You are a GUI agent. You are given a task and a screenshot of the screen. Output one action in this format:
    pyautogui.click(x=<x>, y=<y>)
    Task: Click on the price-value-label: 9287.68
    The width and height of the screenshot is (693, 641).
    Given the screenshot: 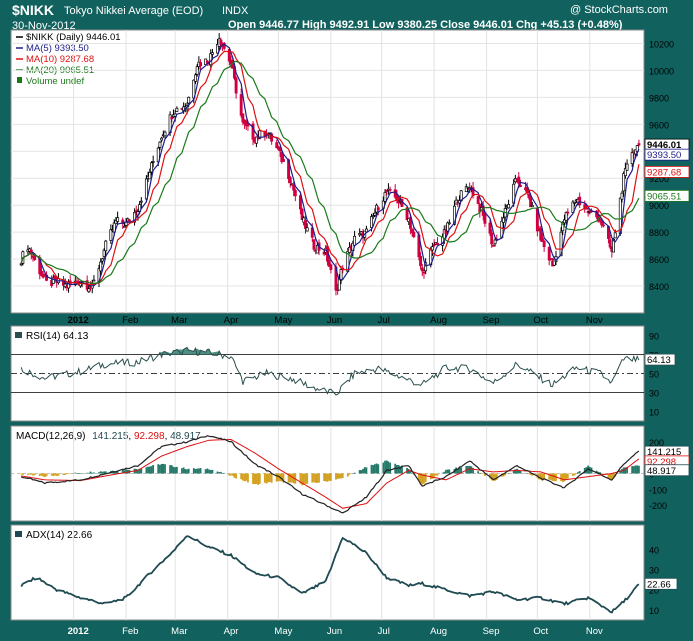 What is the action you would take?
    pyautogui.click(x=664, y=172)
    